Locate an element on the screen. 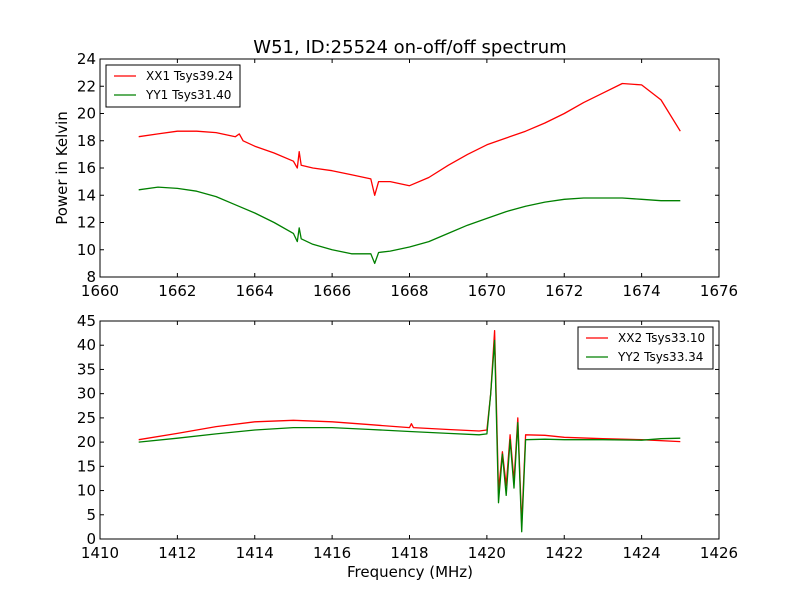 The height and width of the screenshot is (604, 800). y-tick-label: 16 is located at coordinates (86, 168).